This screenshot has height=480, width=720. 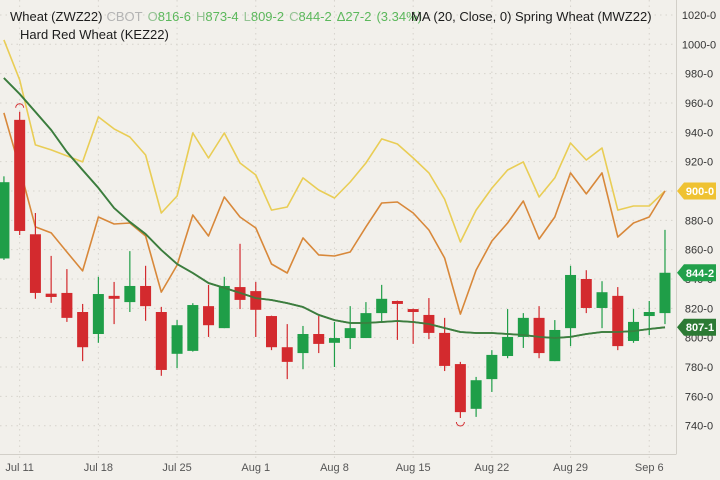 What do you see at coordinates (699, 427) in the screenshot?
I see `price-axis-label: 740-0` at bounding box center [699, 427].